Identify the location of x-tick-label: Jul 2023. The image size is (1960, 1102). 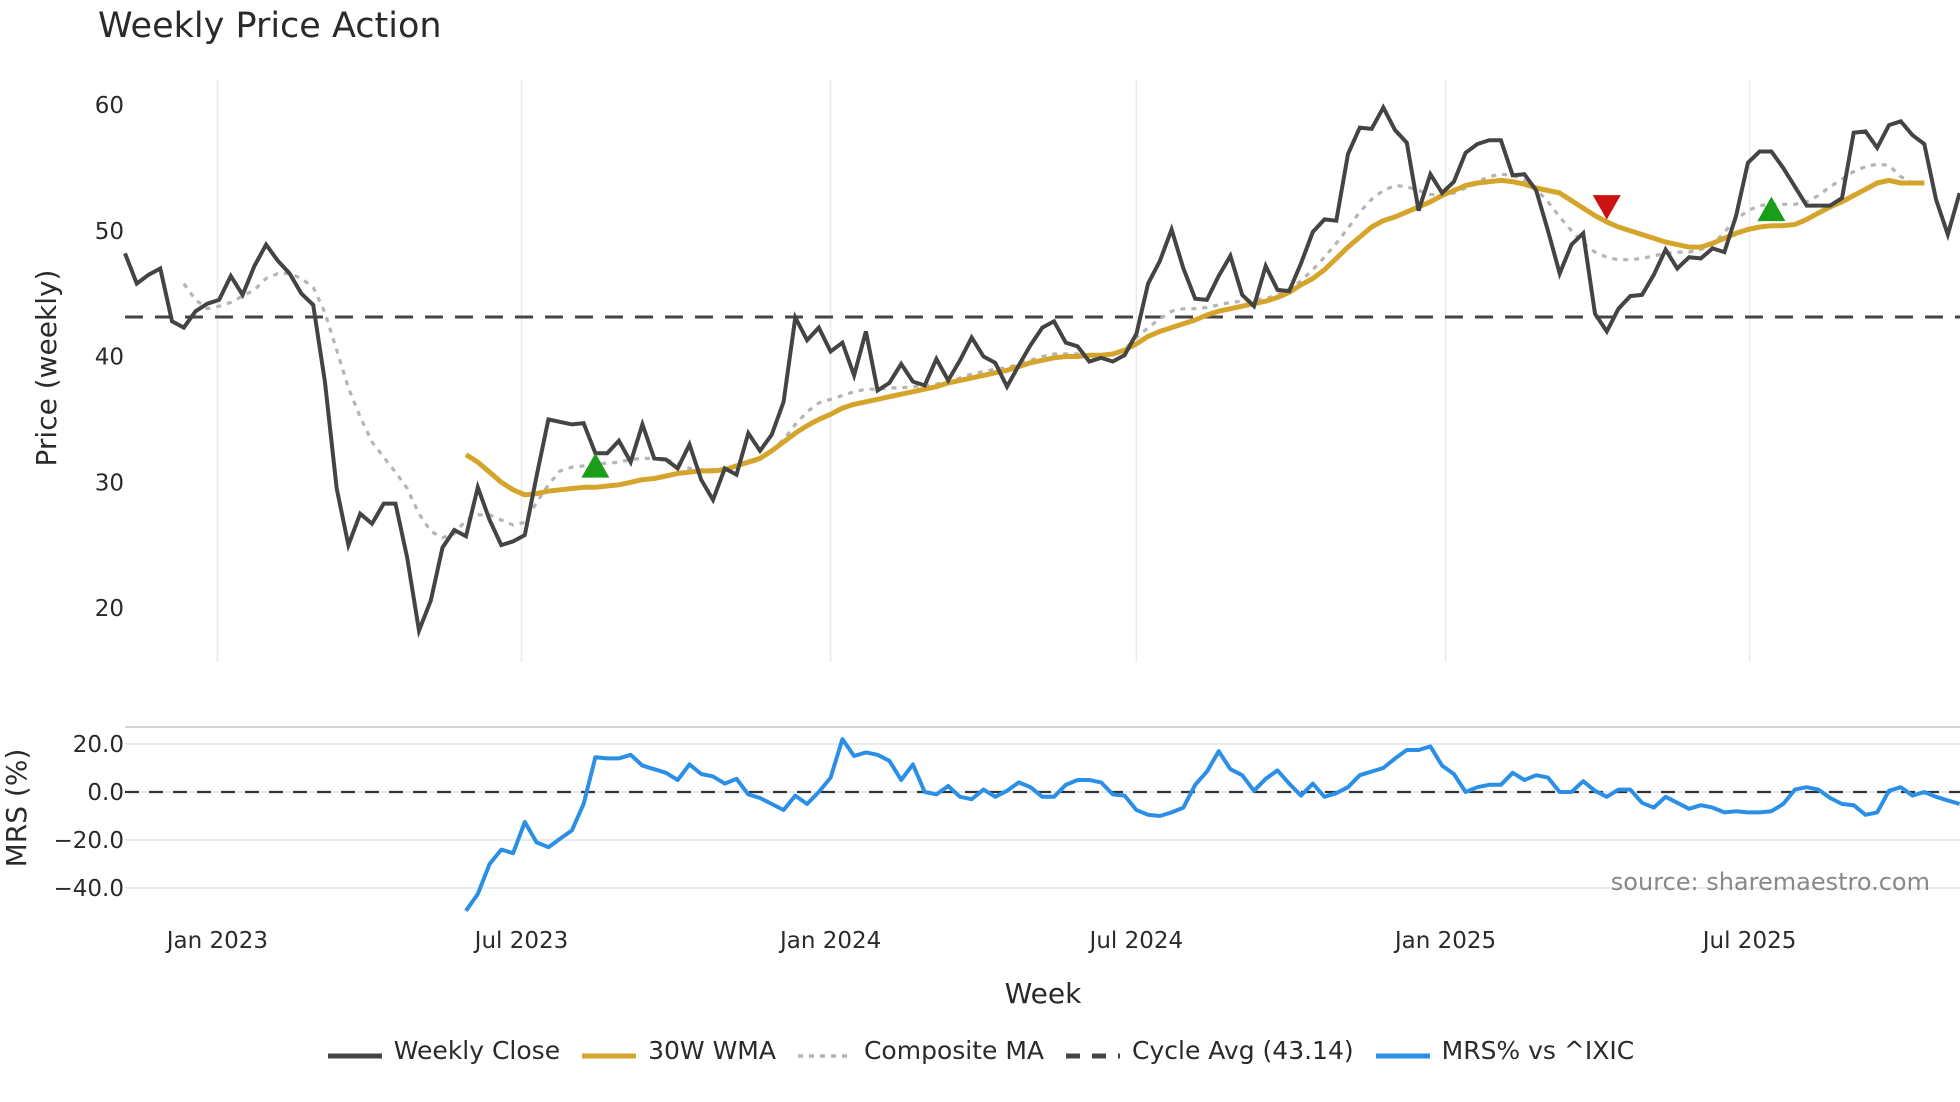
(521, 941).